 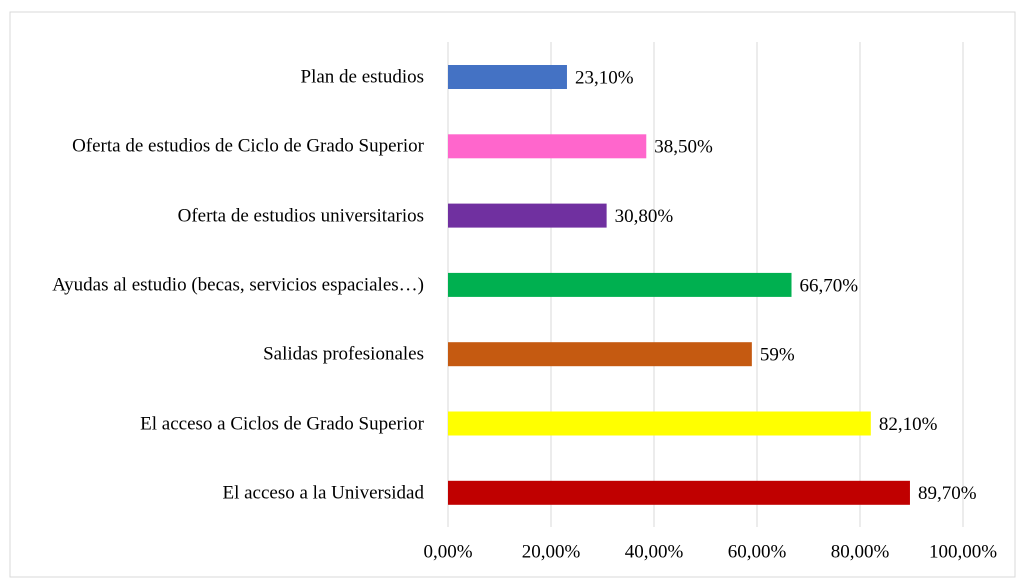 I want to click on data-label: 23,10%, so click(x=604, y=77).